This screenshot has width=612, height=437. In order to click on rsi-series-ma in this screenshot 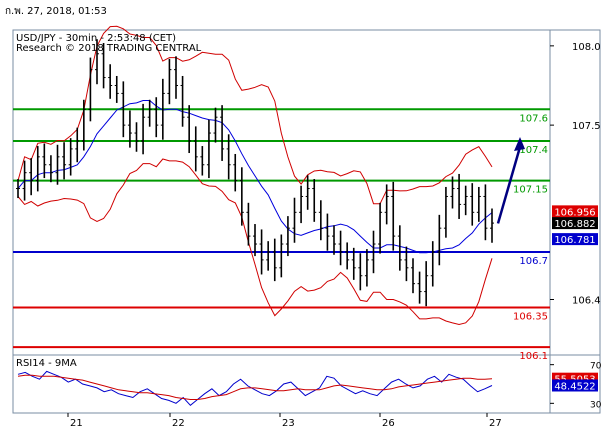, I will do `click(255, 387)`.